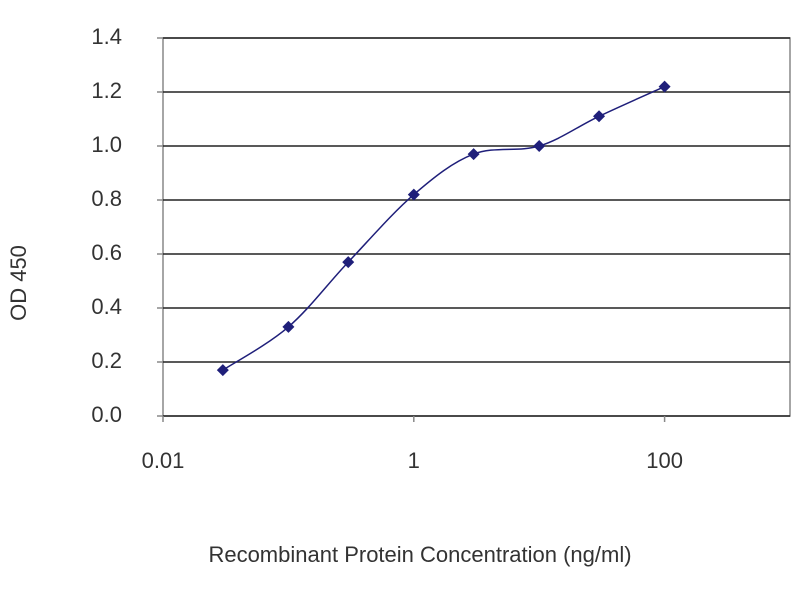 The image size is (800, 600). Describe the element at coordinates (106, 414) in the screenshot. I see `y-tick-label: 0.0` at that location.